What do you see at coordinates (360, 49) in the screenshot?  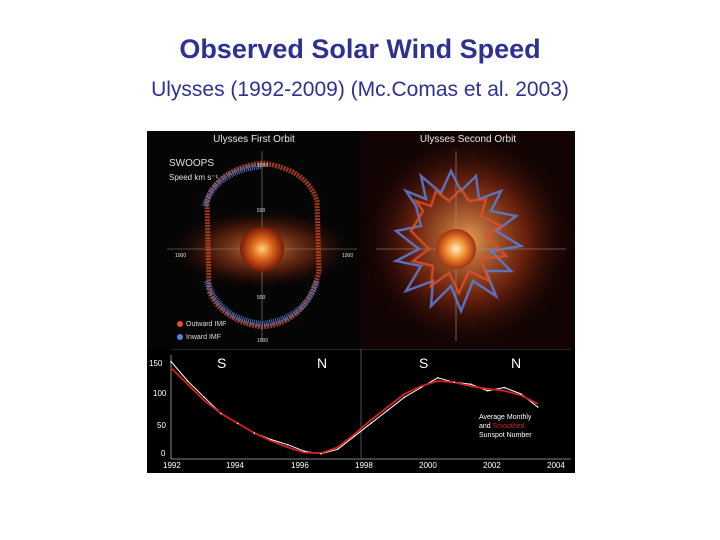 I see `page-title: Observed Solar Wind Speed` at bounding box center [360, 49].